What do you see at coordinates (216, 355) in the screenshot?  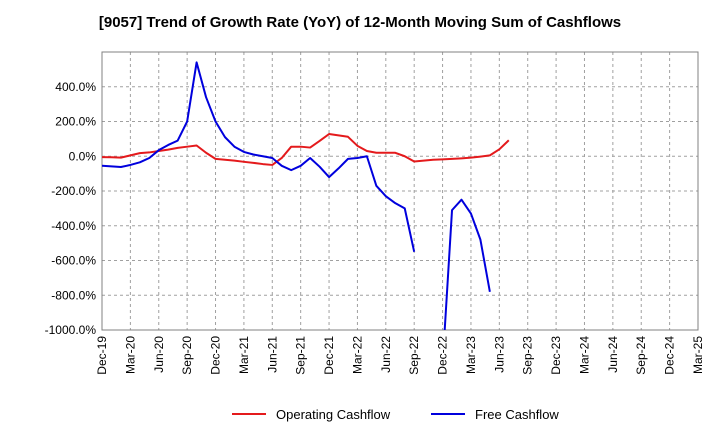 I see `x-tick-label: Dec-20` at bounding box center [216, 355].